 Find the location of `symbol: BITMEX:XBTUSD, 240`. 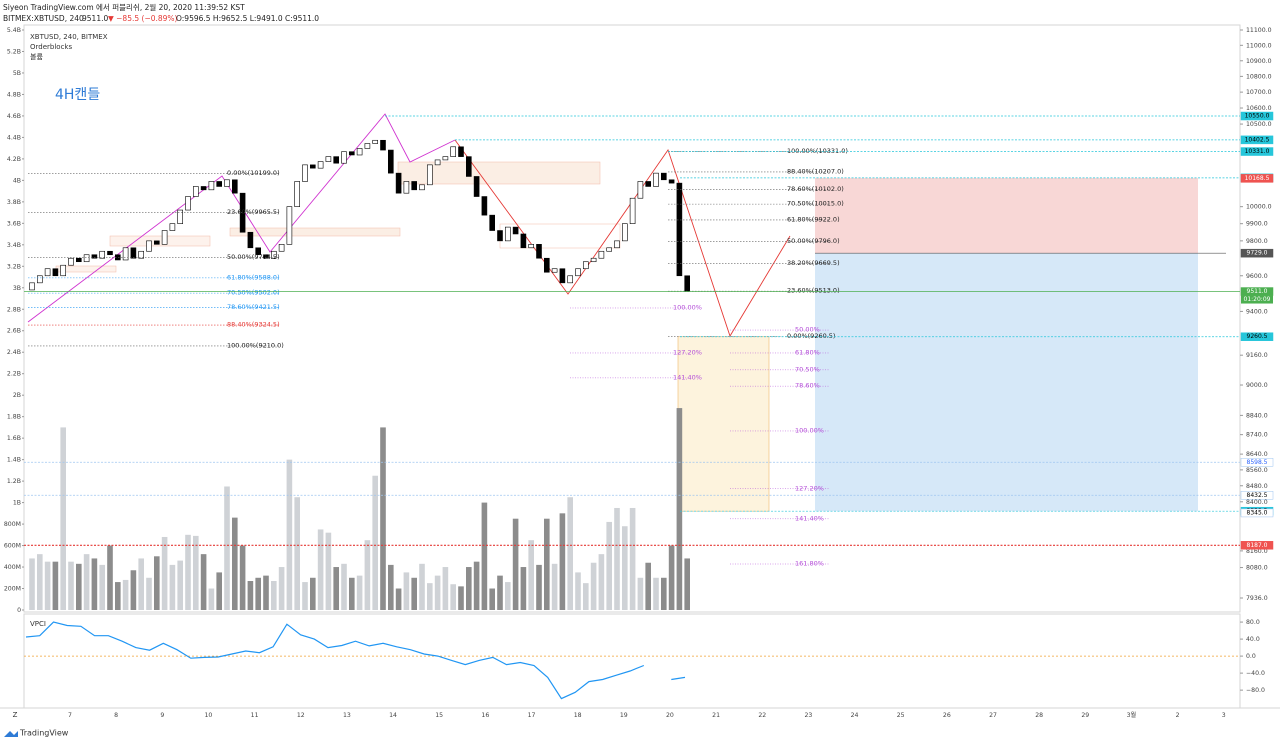

symbol: BITMEX:XBTUSD, 240 is located at coordinates (43, 18).